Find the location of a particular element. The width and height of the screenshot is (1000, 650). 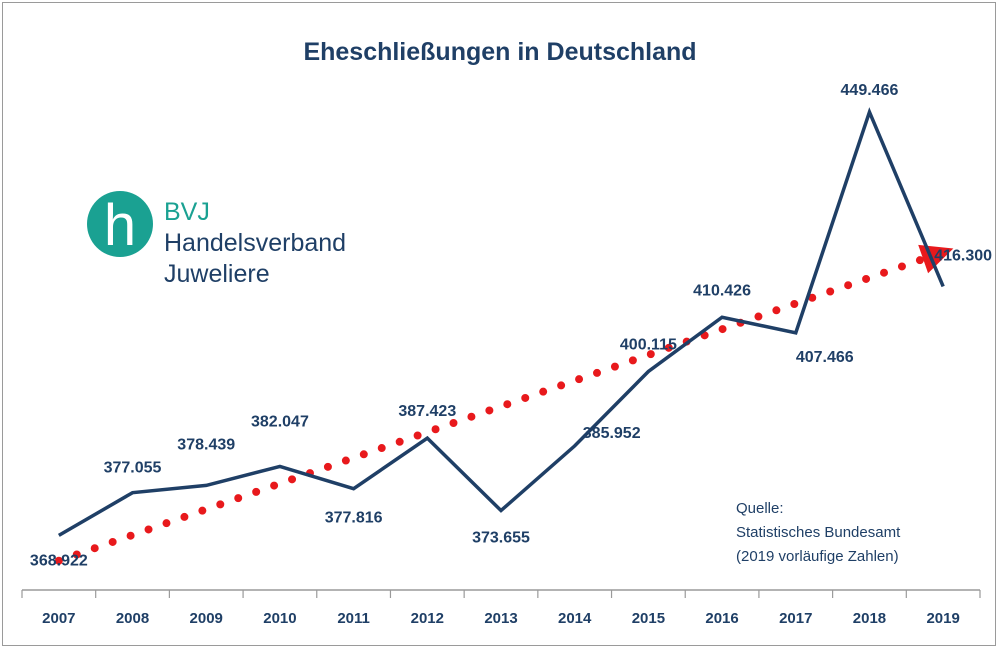

x-tick-label: 2010 is located at coordinates (279, 618).